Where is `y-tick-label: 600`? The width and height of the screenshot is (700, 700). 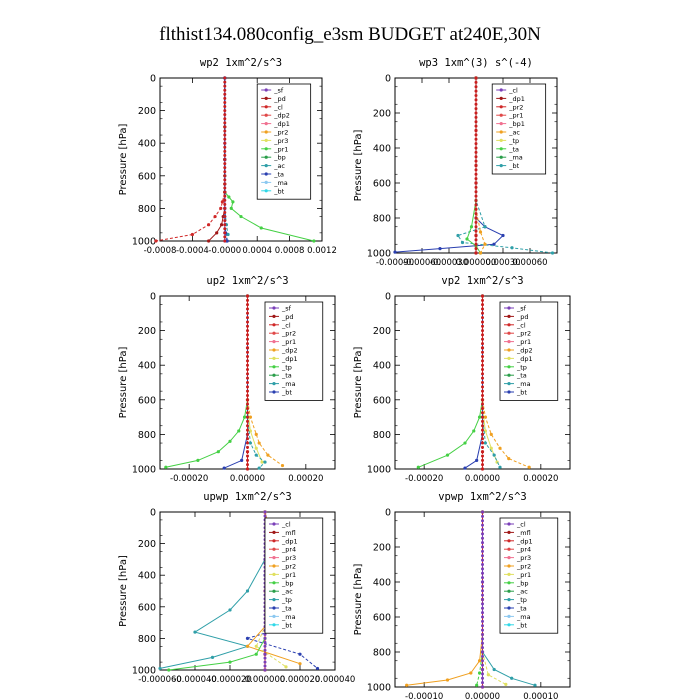 y-tick-label: 600 is located at coordinates (382, 184).